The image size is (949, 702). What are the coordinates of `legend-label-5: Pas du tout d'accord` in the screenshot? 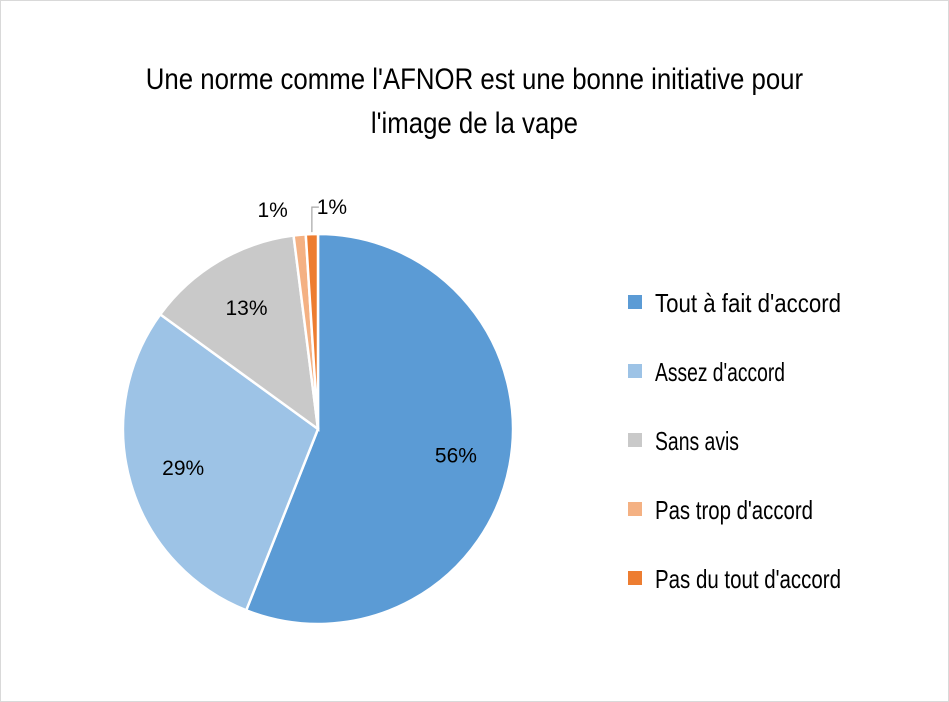 It's located at (748, 579).